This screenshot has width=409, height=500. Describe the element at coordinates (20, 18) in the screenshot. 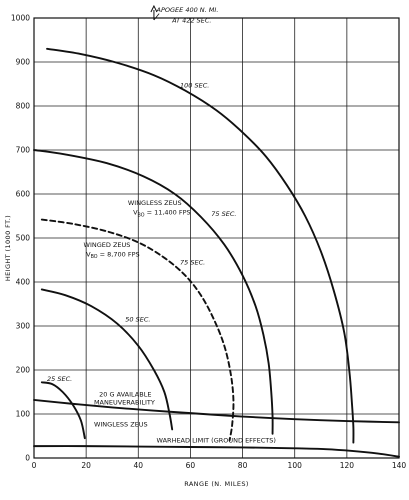

I see `y-tick-label: 1000` at that location.